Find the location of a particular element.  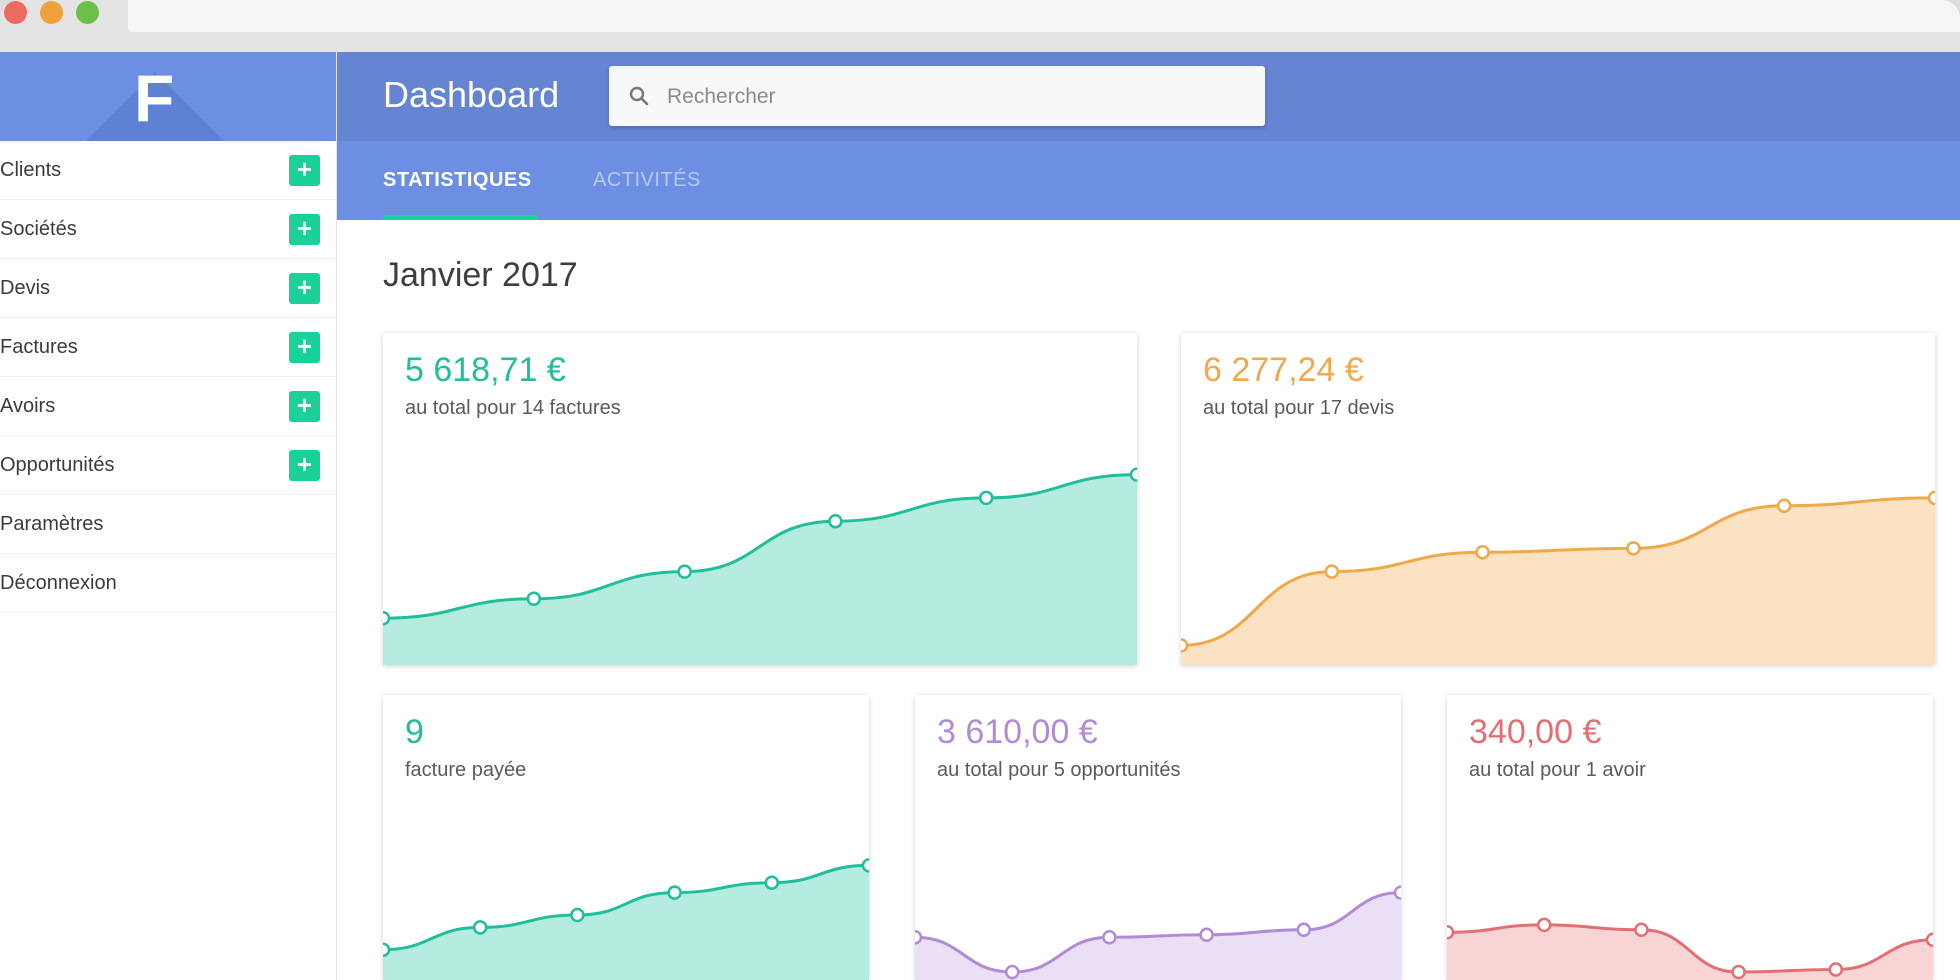

sidebar-item-3: Factures + is located at coordinates (168, 347).